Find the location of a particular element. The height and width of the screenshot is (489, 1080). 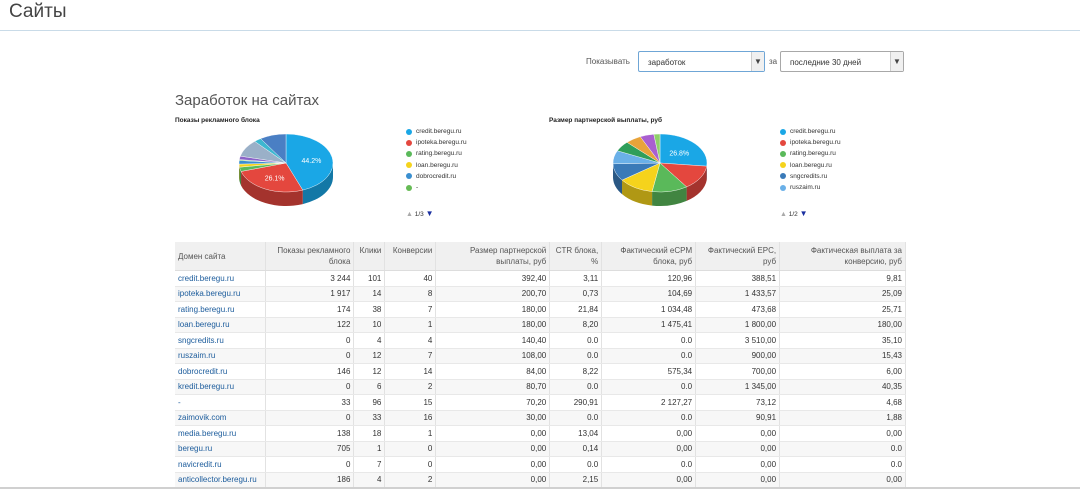

column-header: Конверсии is located at coordinates (410, 256).